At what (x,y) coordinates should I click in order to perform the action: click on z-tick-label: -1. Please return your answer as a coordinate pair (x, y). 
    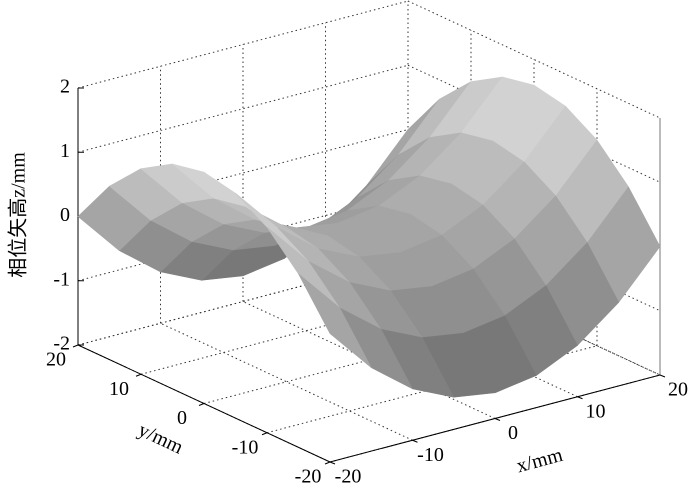
    Looking at the image, I should click on (61, 279).